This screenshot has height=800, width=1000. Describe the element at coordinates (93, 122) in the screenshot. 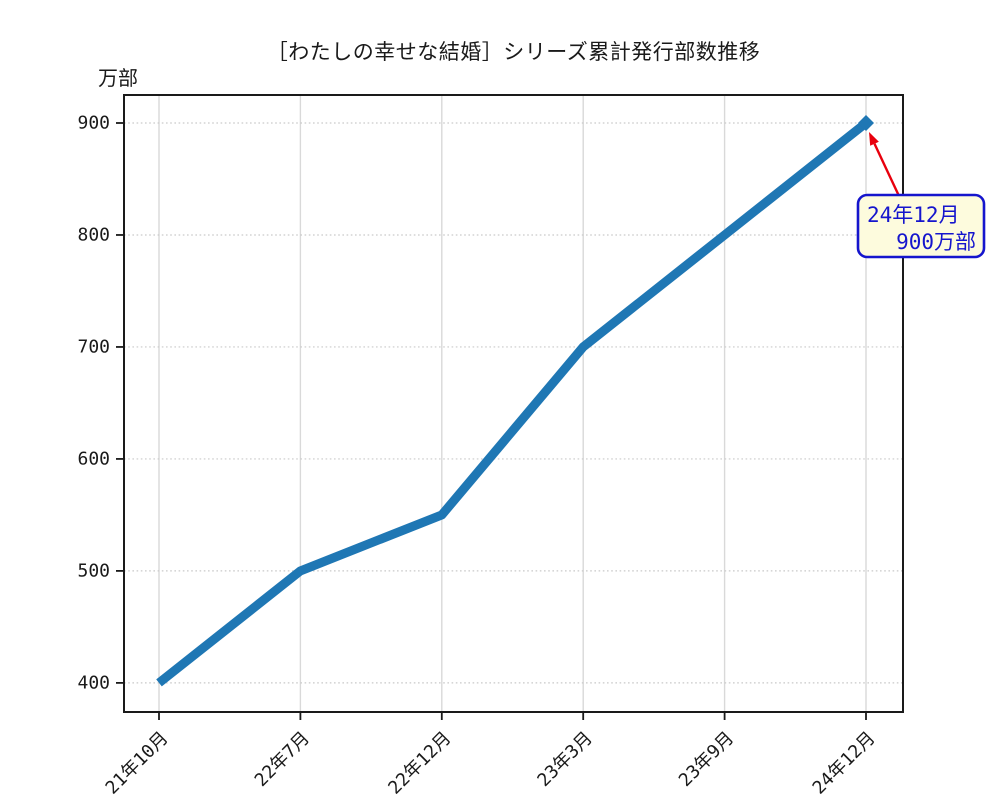

I see `y-tick-label: 900` at that location.